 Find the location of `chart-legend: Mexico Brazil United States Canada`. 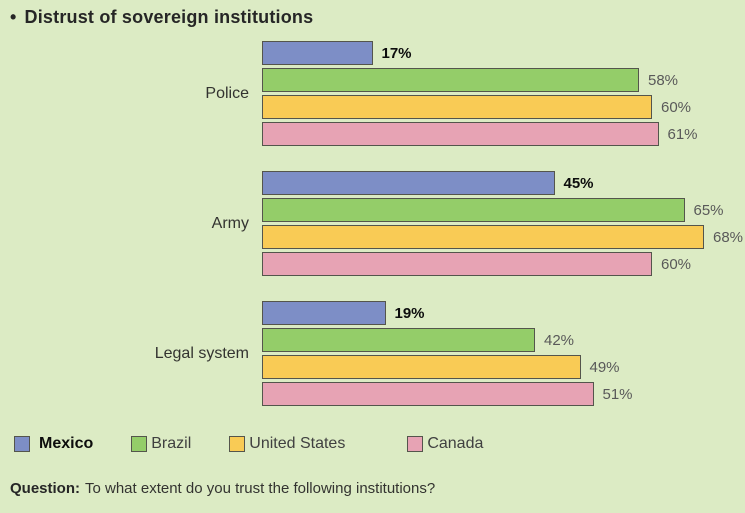

chart-legend: Mexico Brazil United States Canada is located at coordinates (379, 444).